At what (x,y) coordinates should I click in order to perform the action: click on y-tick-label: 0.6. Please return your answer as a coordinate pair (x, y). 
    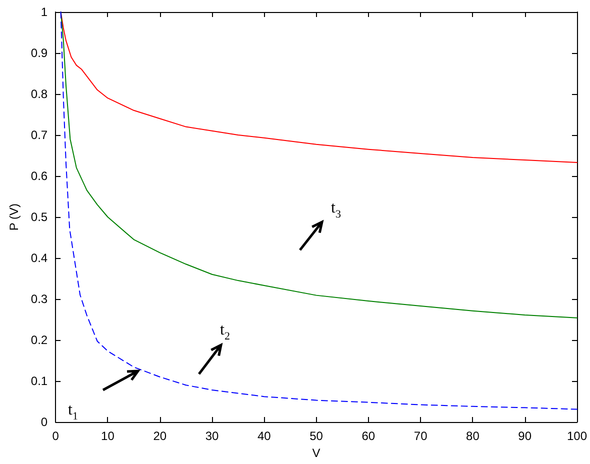
    Looking at the image, I should click on (39, 176).